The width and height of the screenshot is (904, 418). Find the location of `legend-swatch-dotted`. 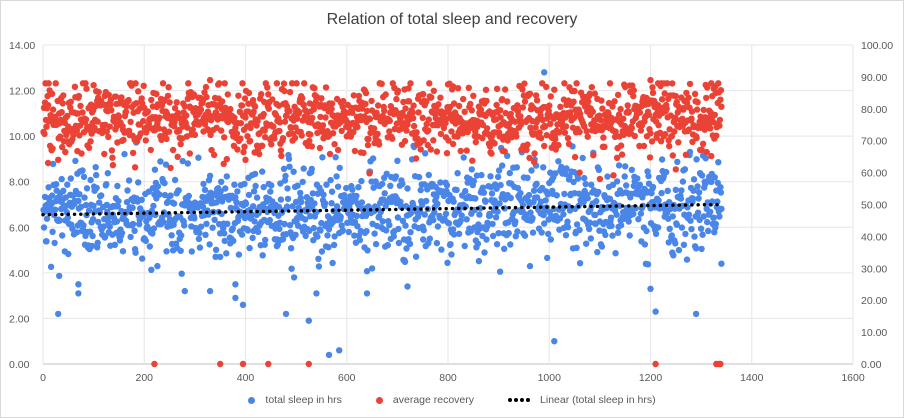

legend-swatch-dotted is located at coordinates (519, 400).